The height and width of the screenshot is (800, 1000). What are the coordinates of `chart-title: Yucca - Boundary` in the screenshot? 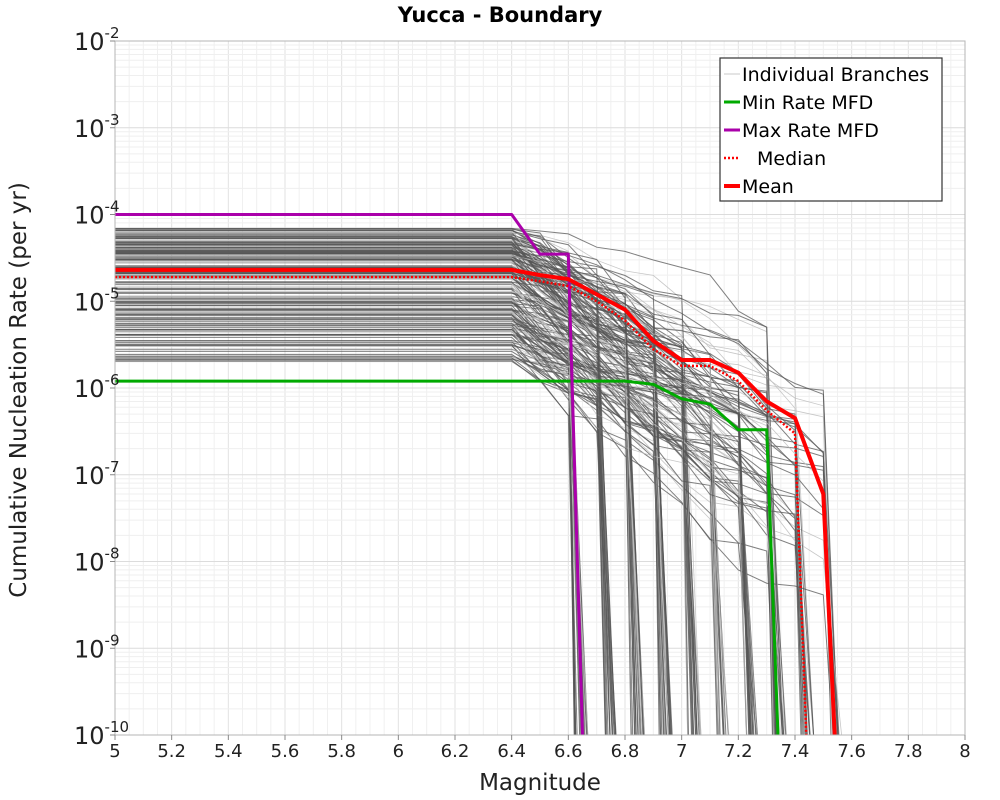 It's located at (500, 15).